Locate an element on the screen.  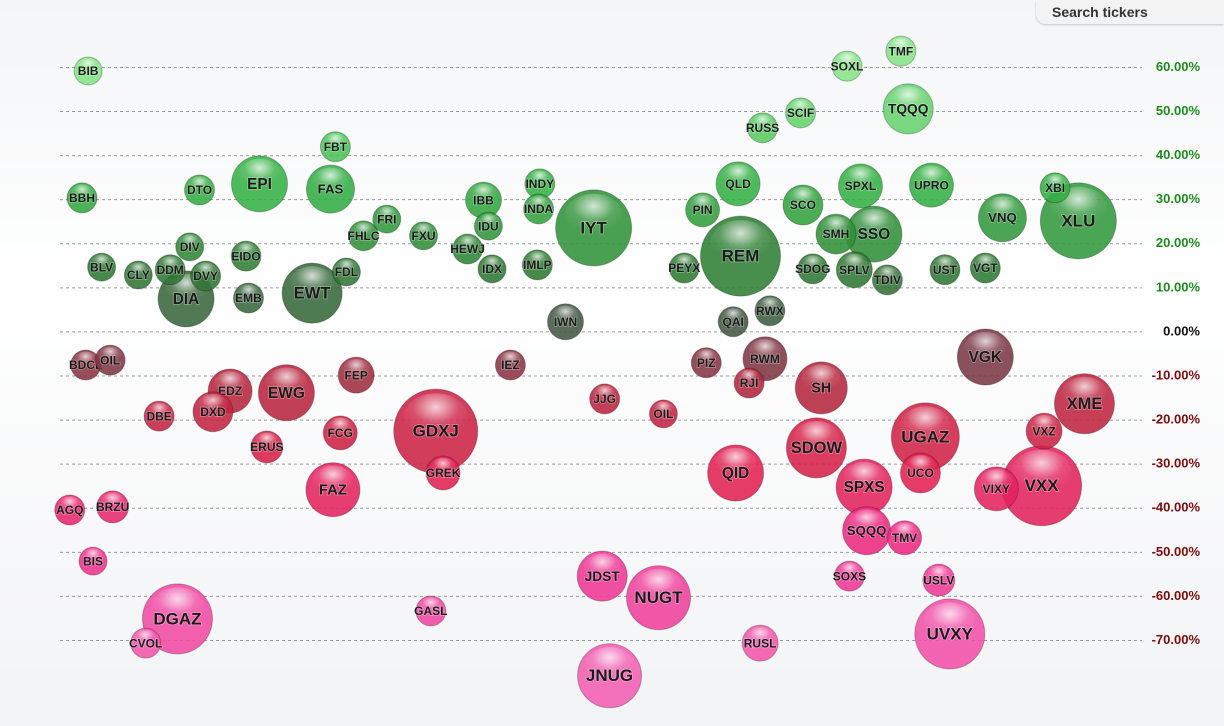
bubble-group: INDY is located at coordinates (540, 184).